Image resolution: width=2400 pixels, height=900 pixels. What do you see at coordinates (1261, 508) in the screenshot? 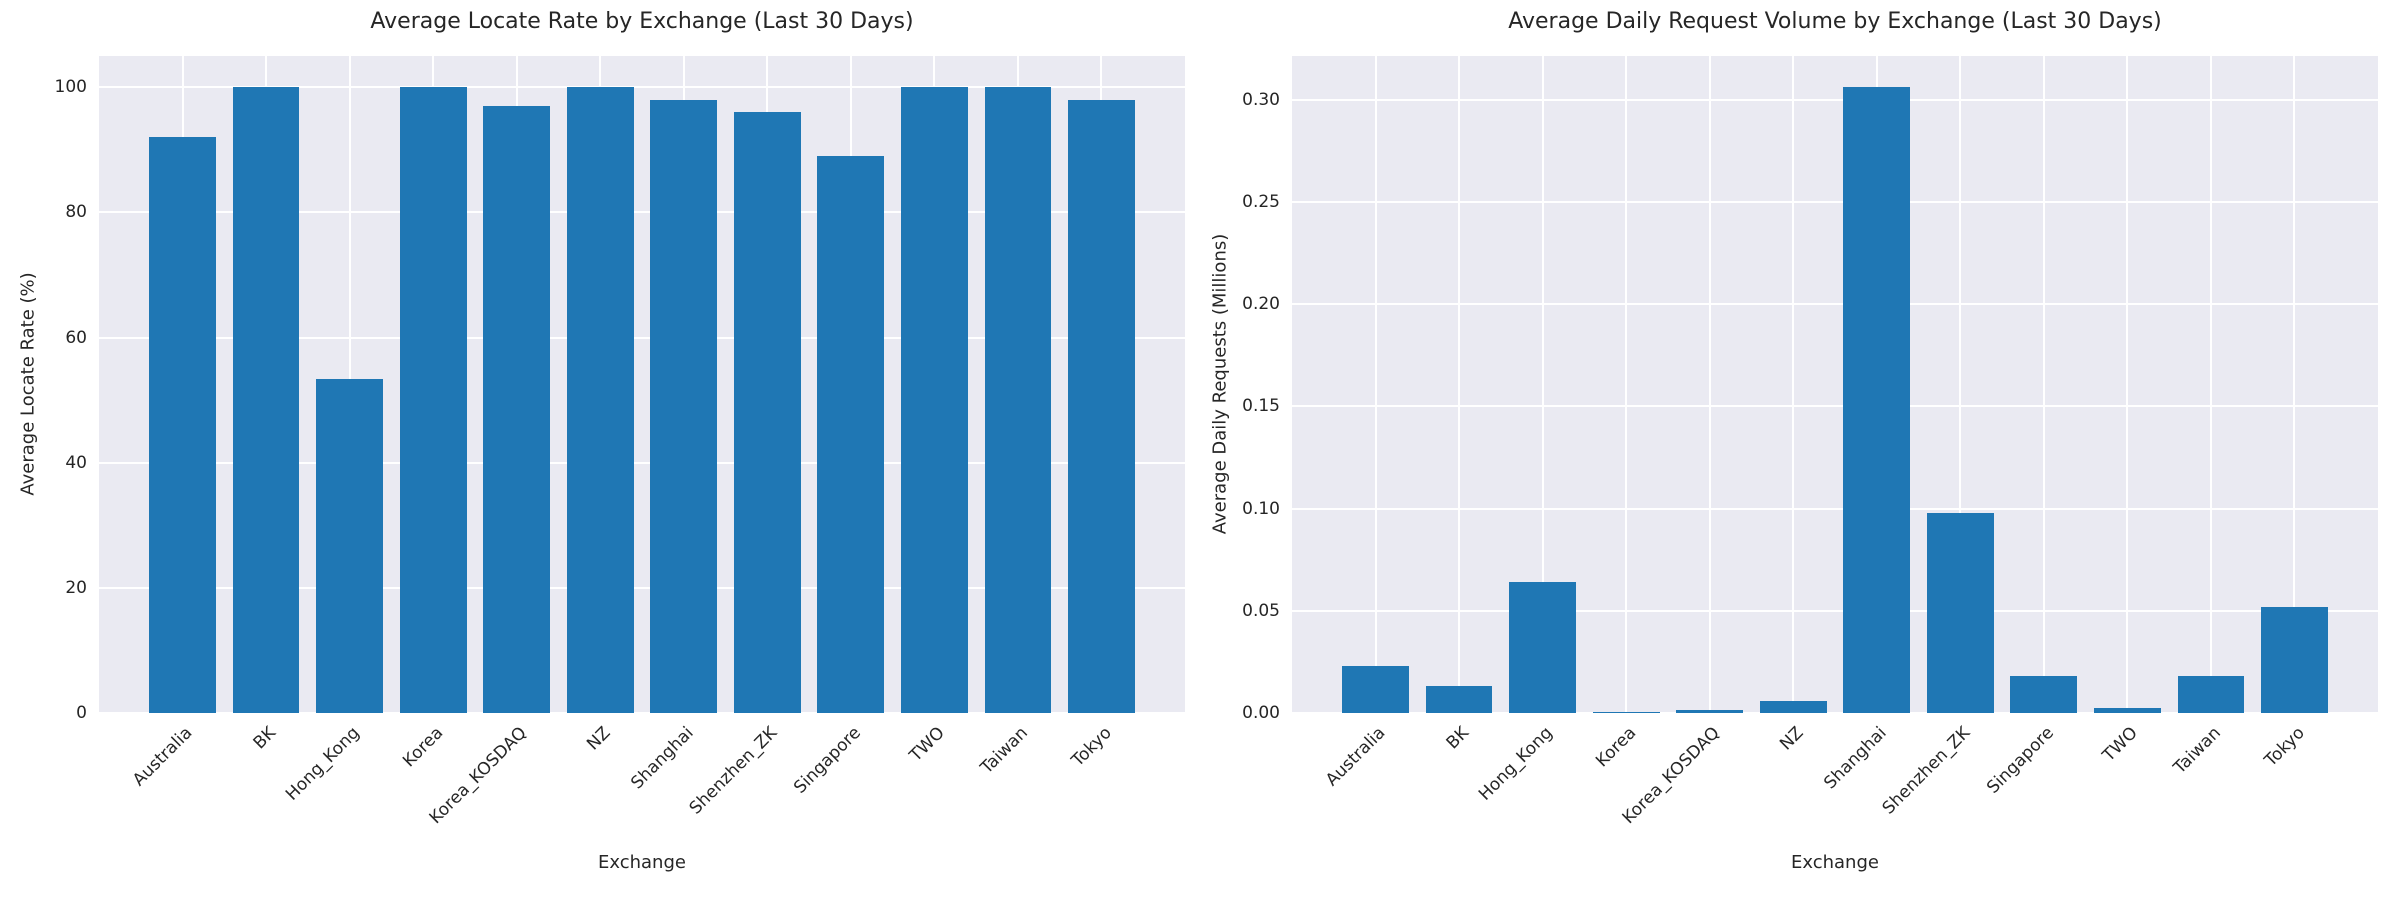
I see `y-tick-label: 0.10` at bounding box center [1261, 508].